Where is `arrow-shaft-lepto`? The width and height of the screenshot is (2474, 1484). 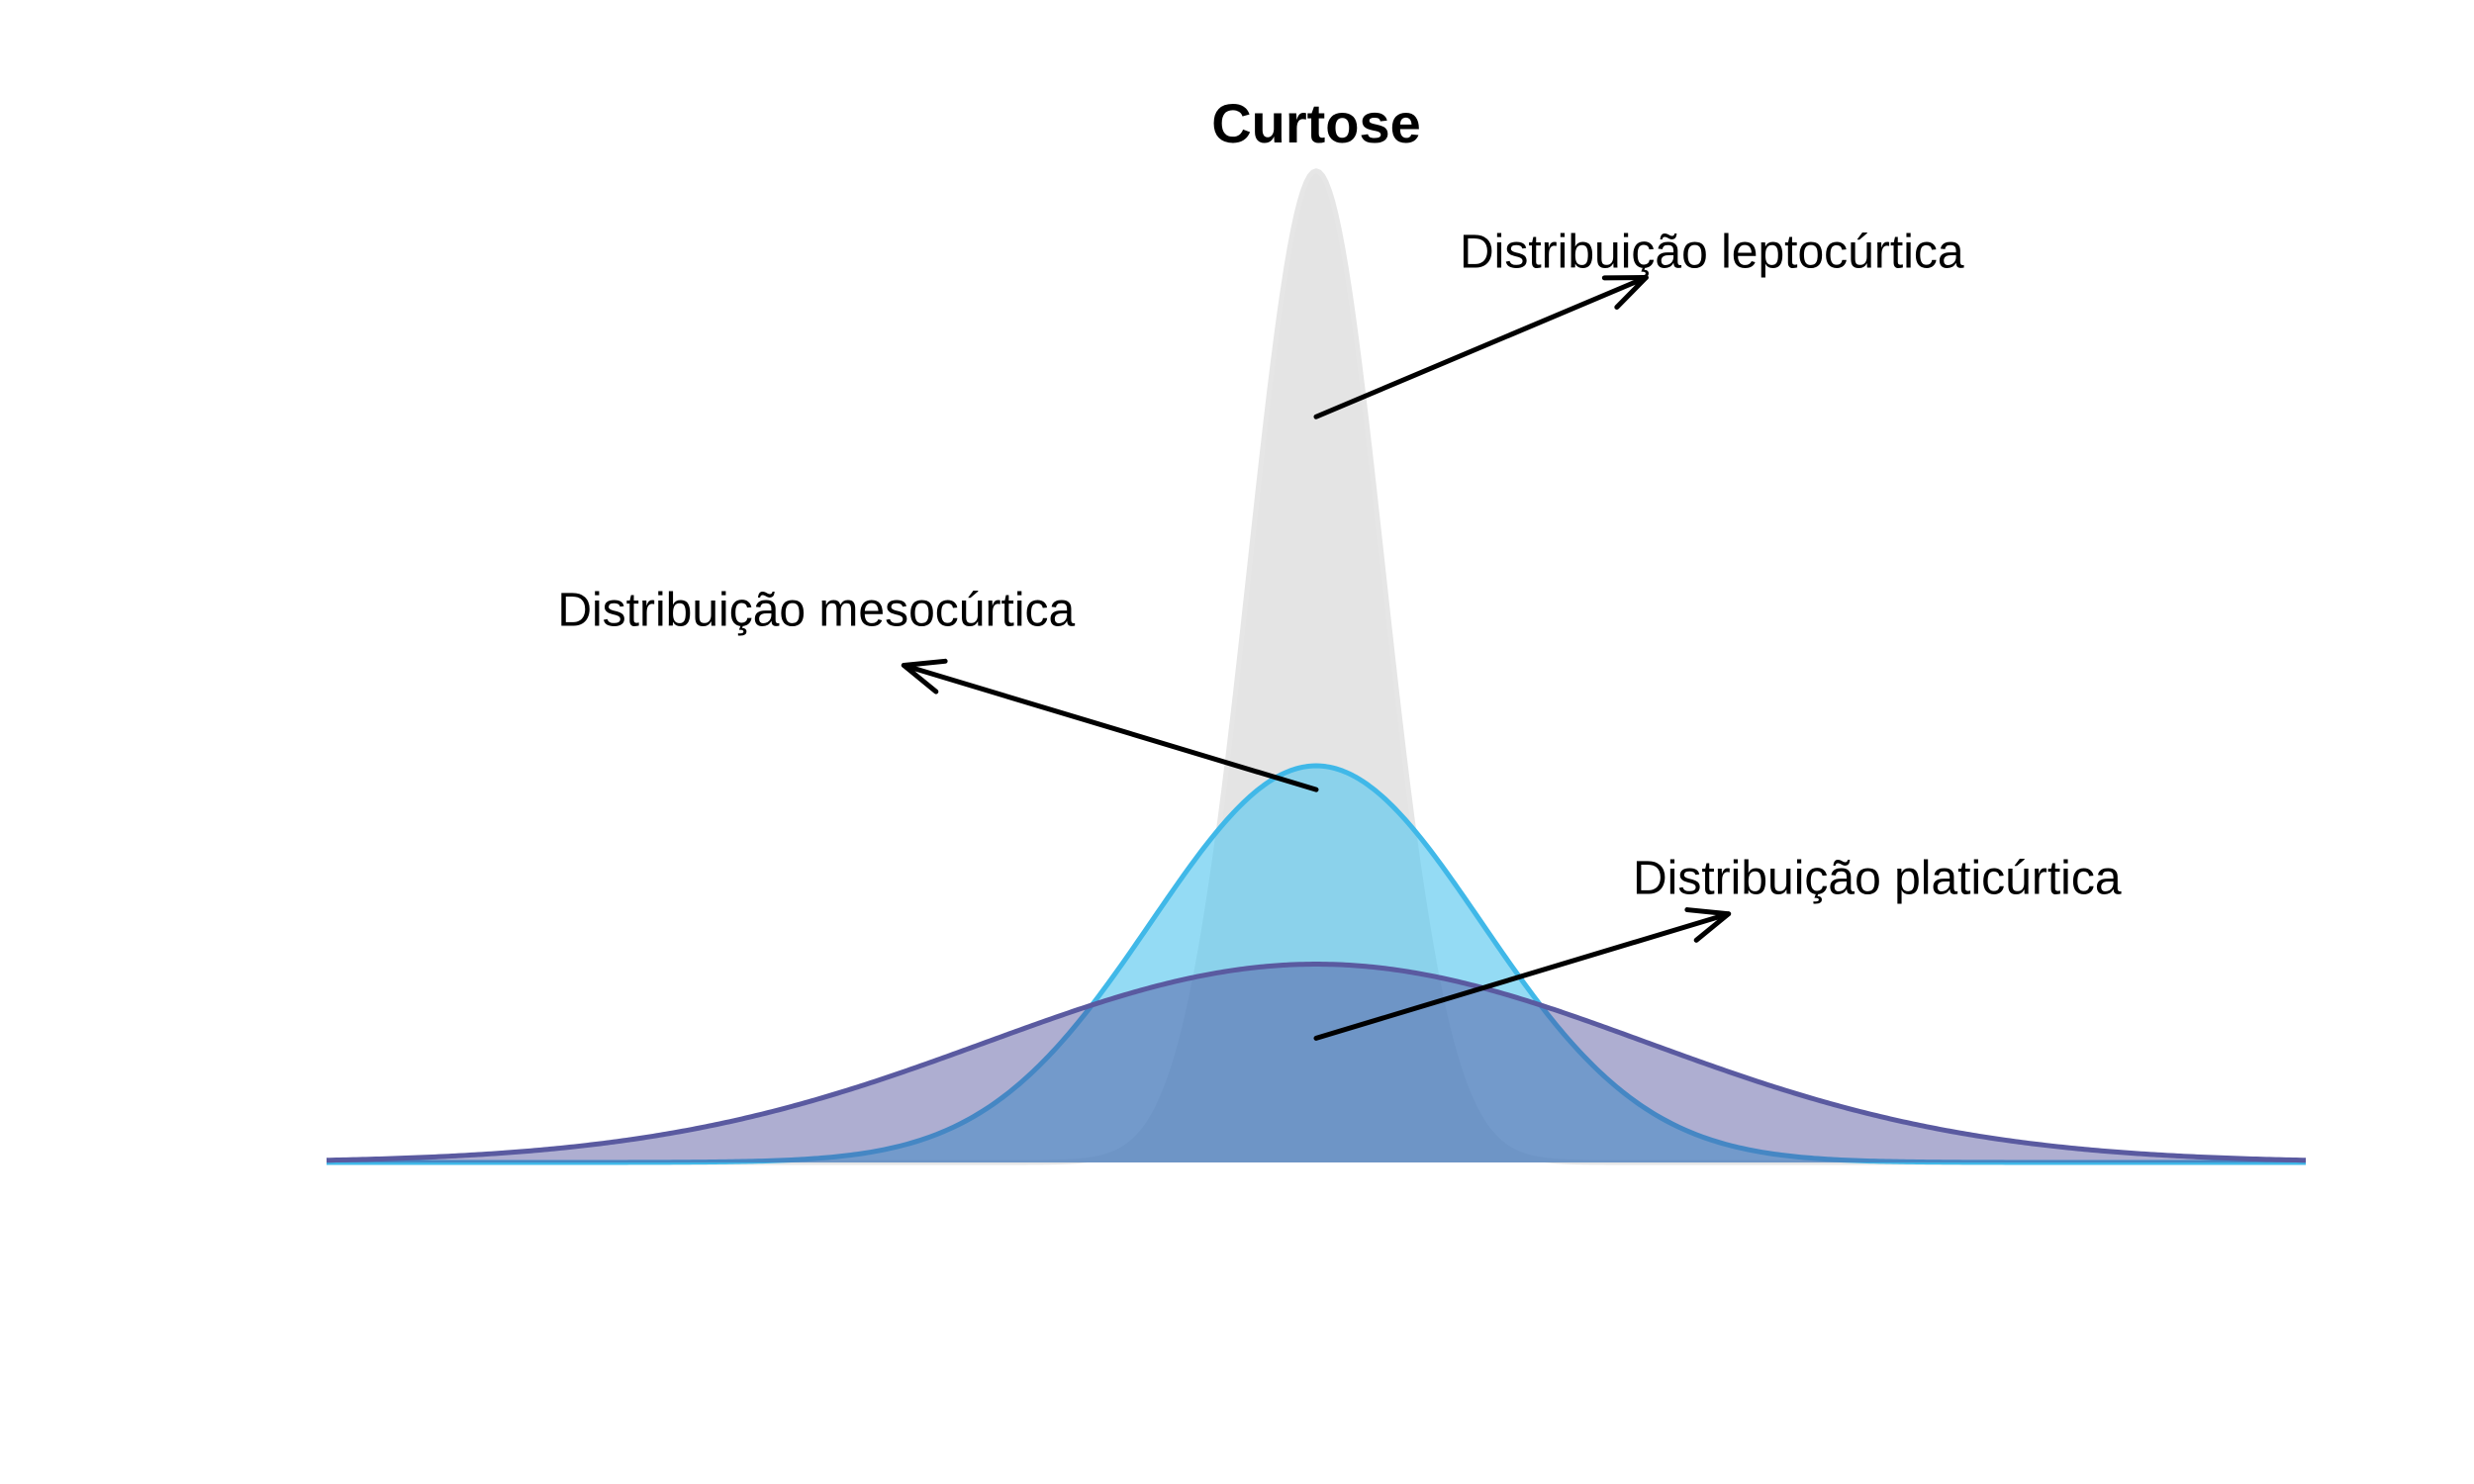 arrow-shaft-lepto is located at coordinates (1481, 347).